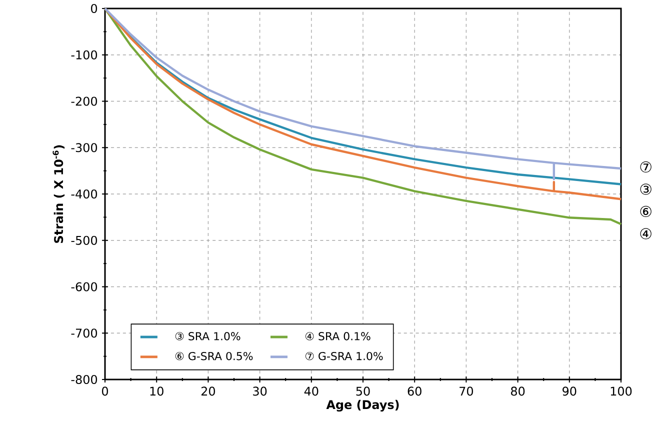 The width and height of the screenshot is (667, 442). I want to click on x-tick-label: 70, so click(467, 391).